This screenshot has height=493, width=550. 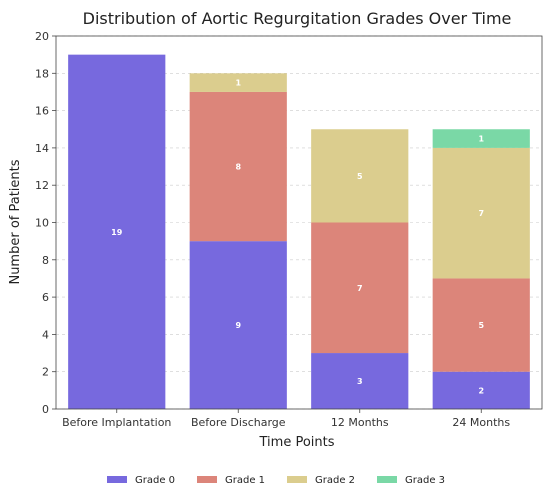 I want to click on y-tick-label: 14, so click(x=42, y=148).